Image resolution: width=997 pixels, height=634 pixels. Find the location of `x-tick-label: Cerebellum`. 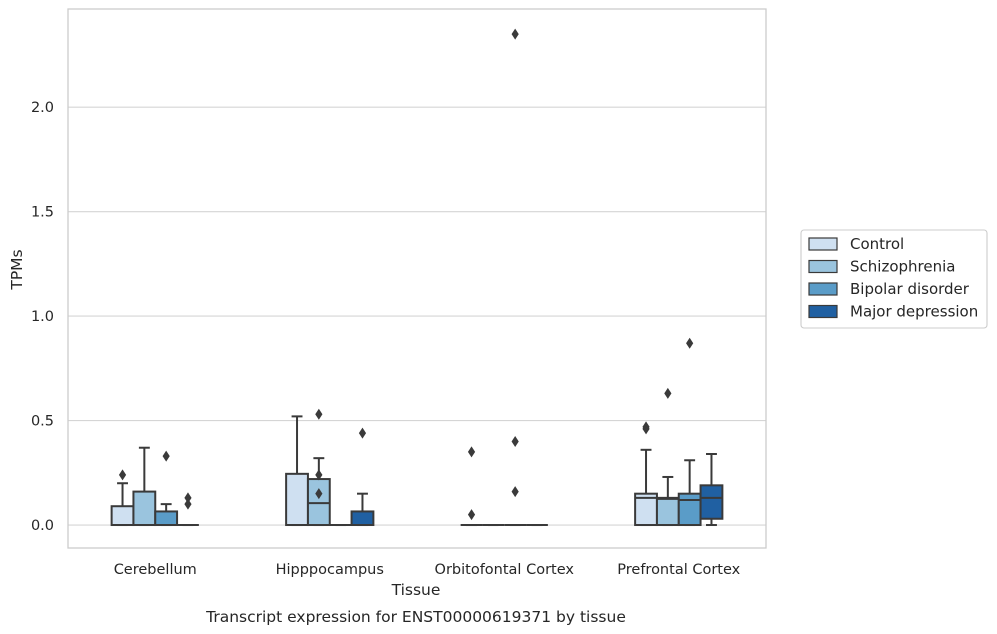

x-tick-label: Cerebellum is located at coordinates (155, 570).